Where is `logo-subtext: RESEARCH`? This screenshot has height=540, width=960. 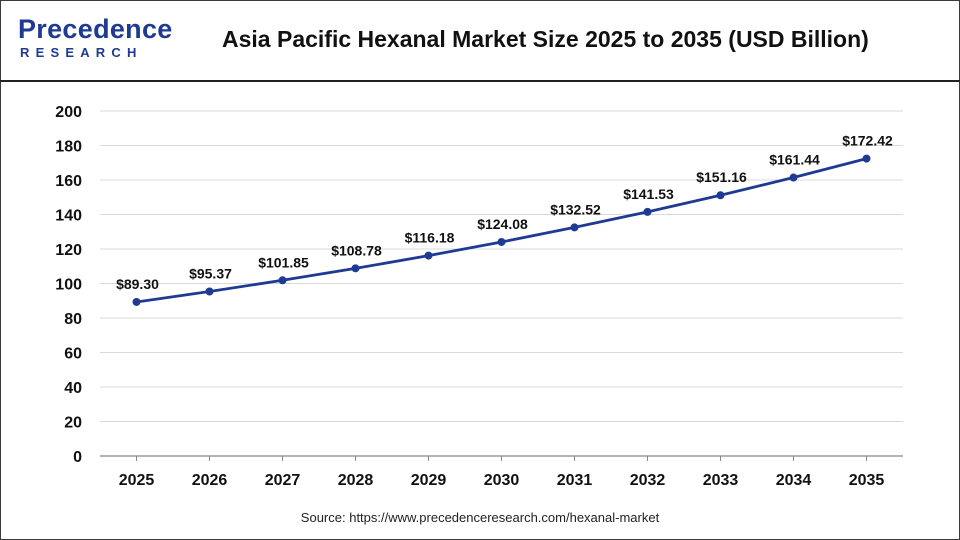
logo-subtext: RESEARCH is located at coordinates (81, 52).